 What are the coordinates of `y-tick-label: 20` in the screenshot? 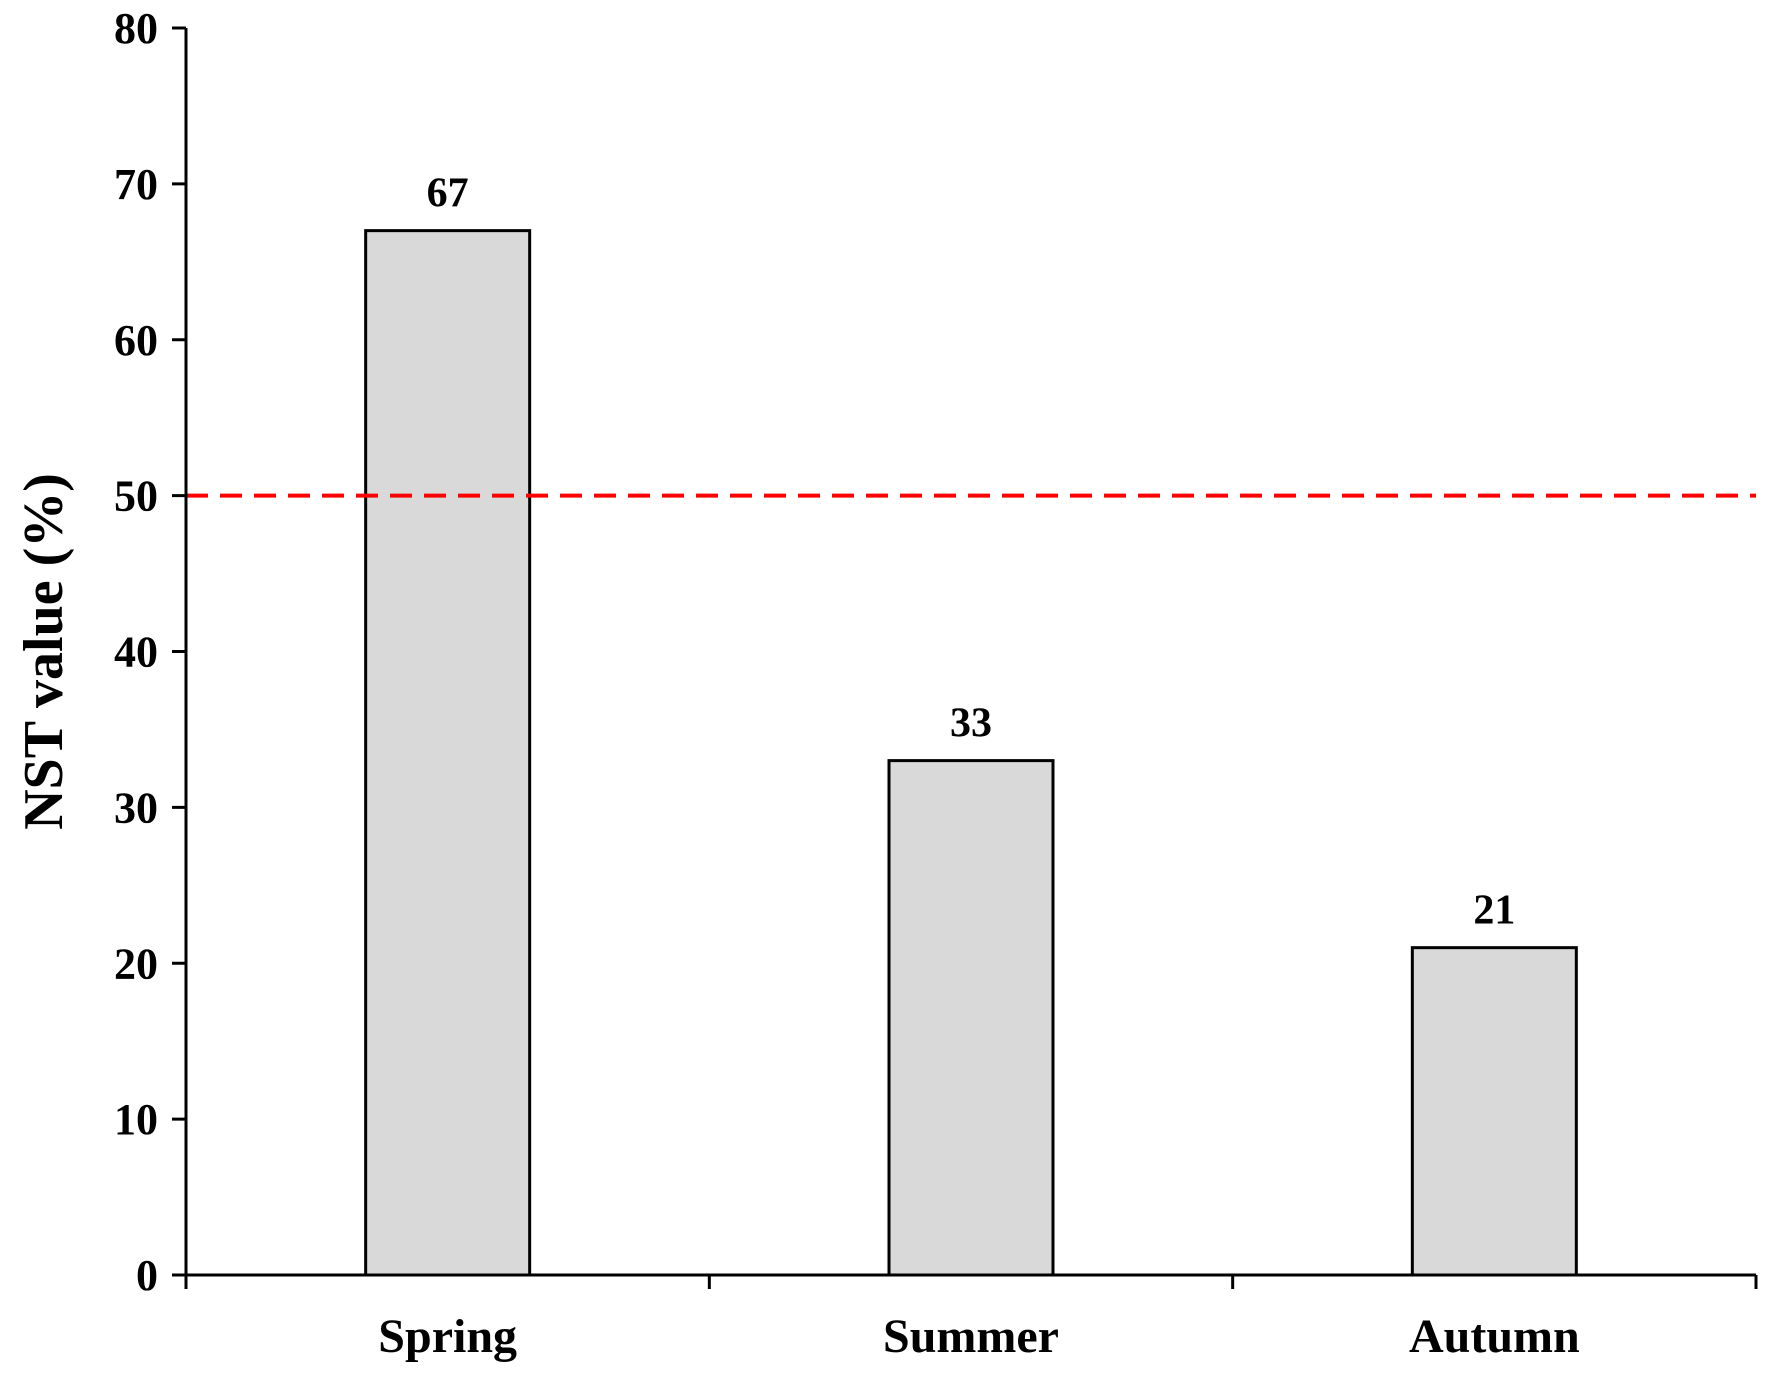 It's located at (136, 963).